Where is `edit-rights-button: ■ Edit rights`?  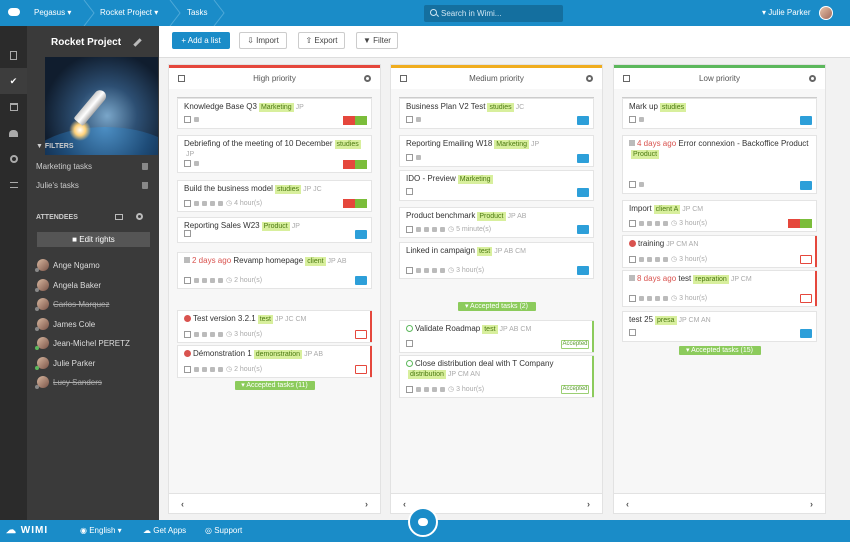
edit-rights-button: ■ Edit rights is located at coordinates (93, 239).